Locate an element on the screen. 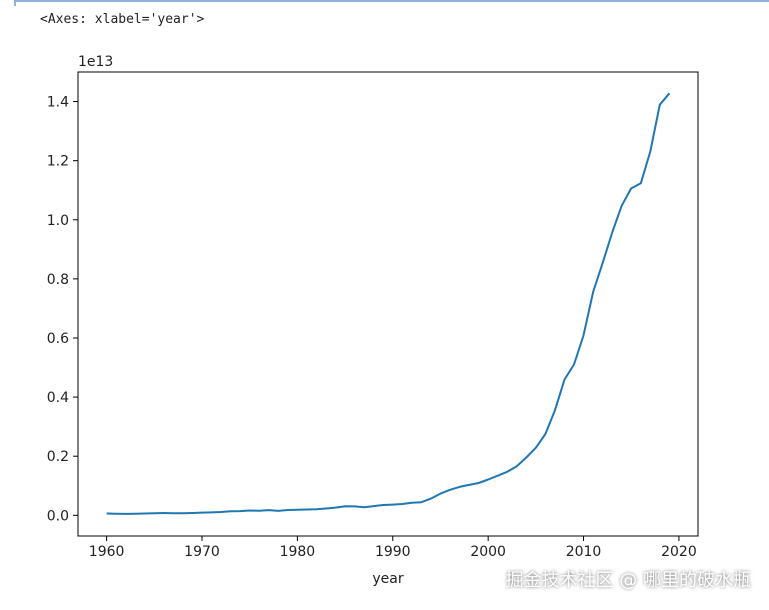 The image size is (769, 610). x-tick-label: 1970 is located at coordinates (202, 552).